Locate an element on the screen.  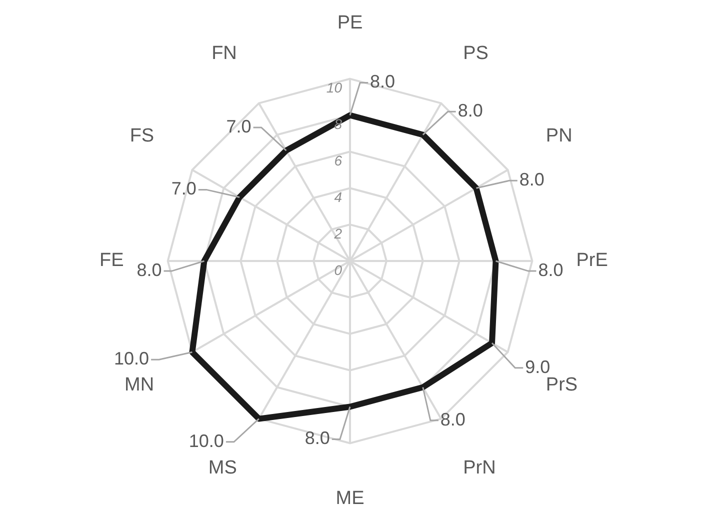
data-label: 9.0 is located at coordinates (537, 366).